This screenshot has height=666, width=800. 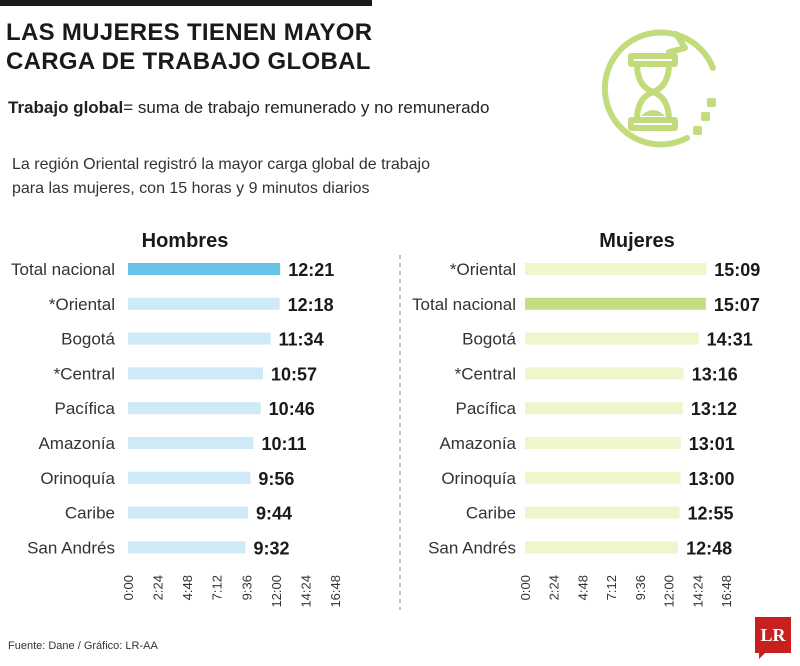 I want to click on mujeres-tick-label: 0:00, so click(x=525, y=587).